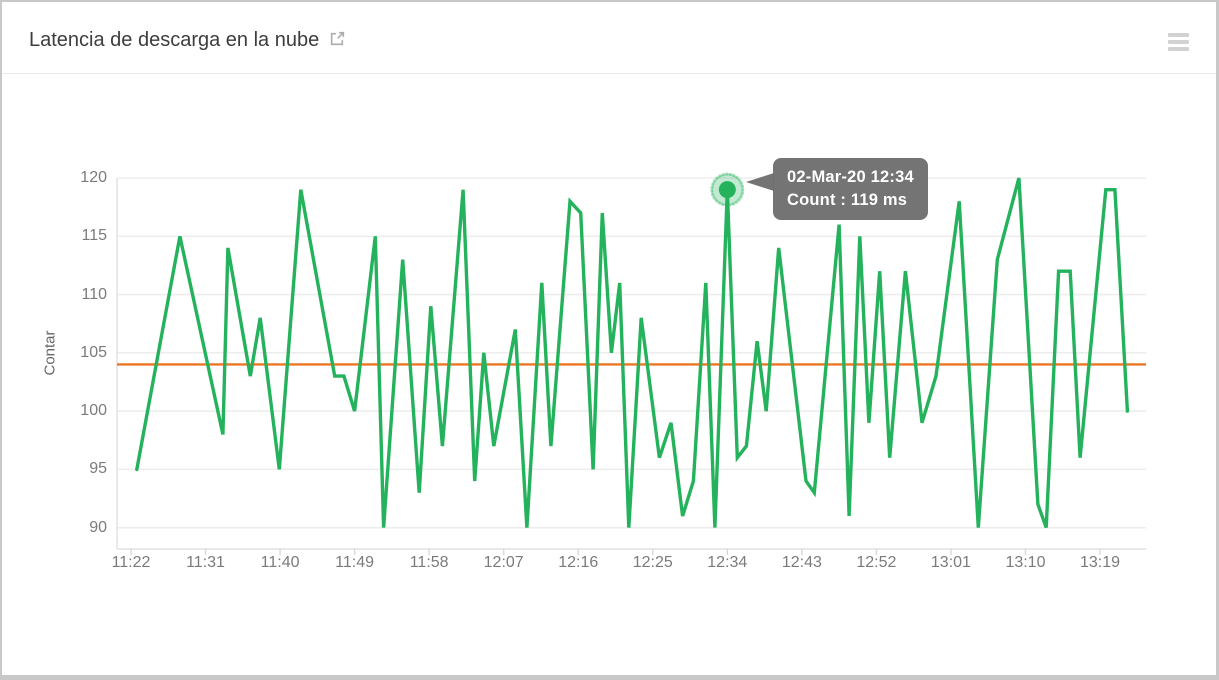 This screenshot has height=680, width=1219. Describe the element at coordinates (850, 177) in the screenshot. I see `tooltip-timestamp: 02-Mar-20 12:34` at that location.